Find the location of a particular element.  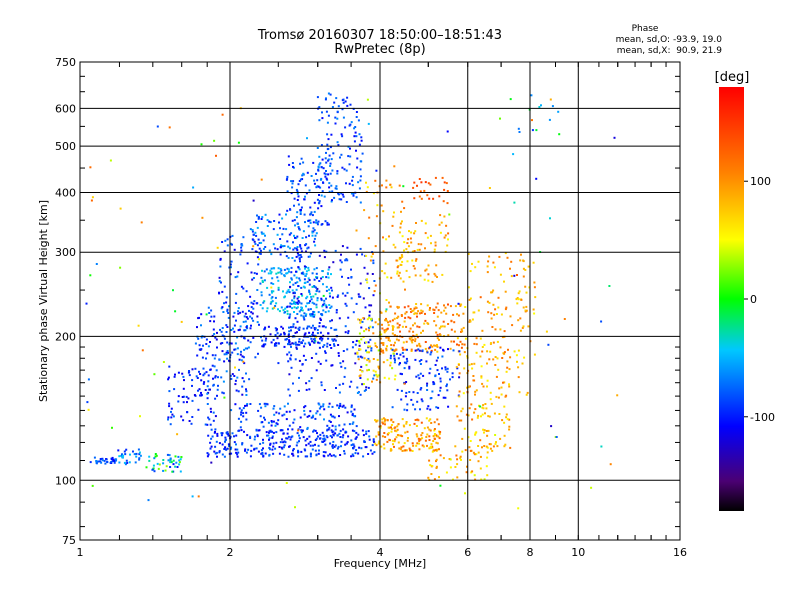

y-tick-label: 75 is located at coordinates (69, 540).